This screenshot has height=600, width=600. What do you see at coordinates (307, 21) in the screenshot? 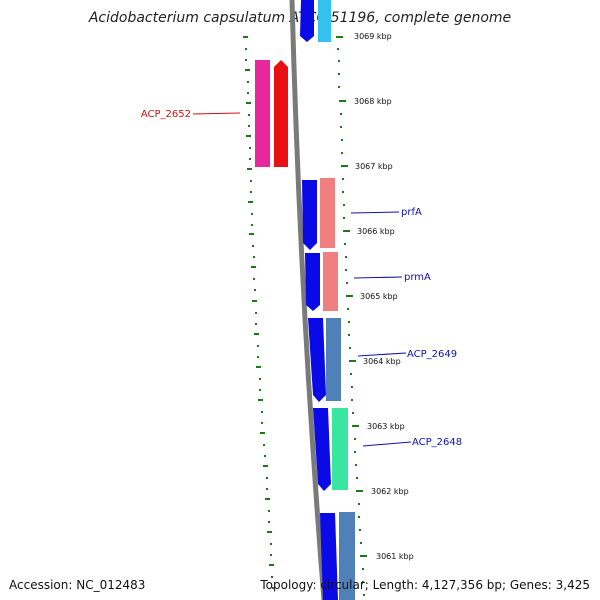
I see `cds-forward-top` at bounding box center [307, 21].